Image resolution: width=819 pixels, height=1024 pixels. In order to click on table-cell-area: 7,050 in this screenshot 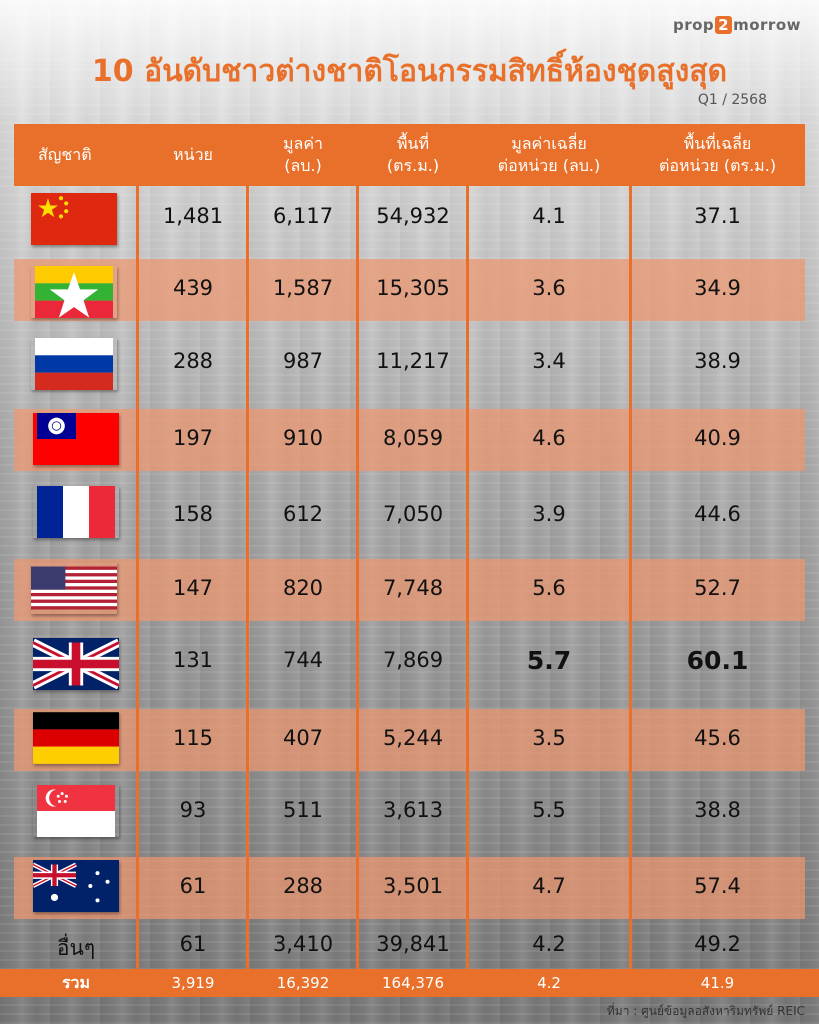, I will do `click(413, 514)`.